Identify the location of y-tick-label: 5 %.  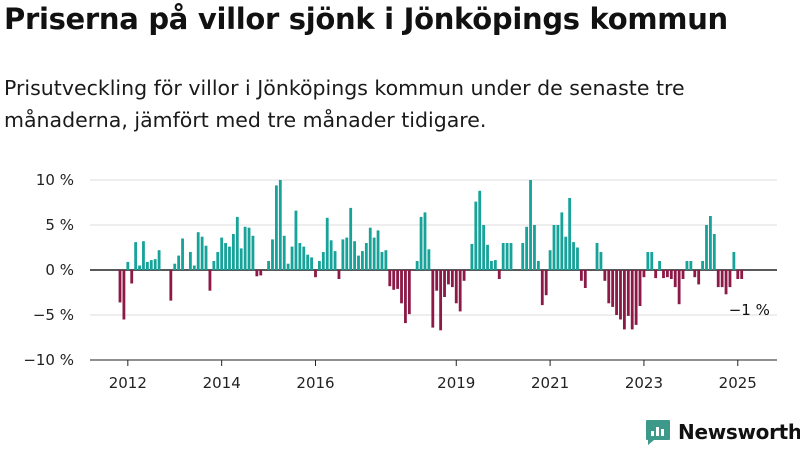
(59, 225).